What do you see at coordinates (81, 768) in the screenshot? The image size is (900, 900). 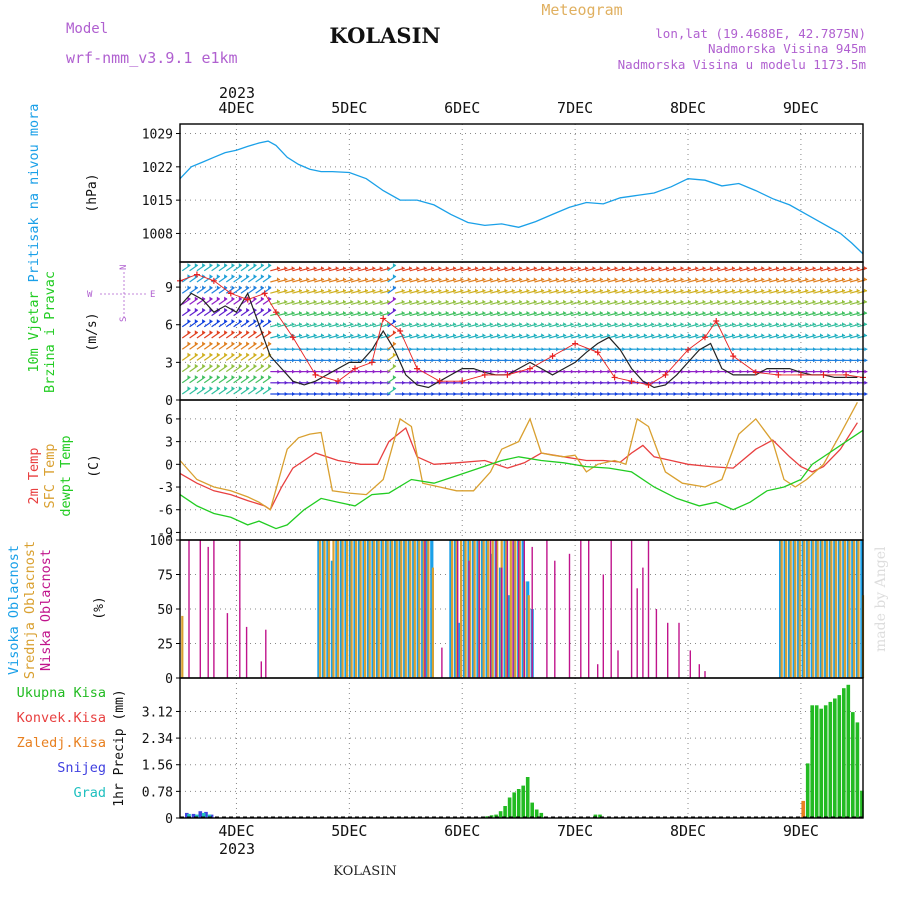 I see `precip-legend-entry: Snijeg` at bounding box center [81, 768].